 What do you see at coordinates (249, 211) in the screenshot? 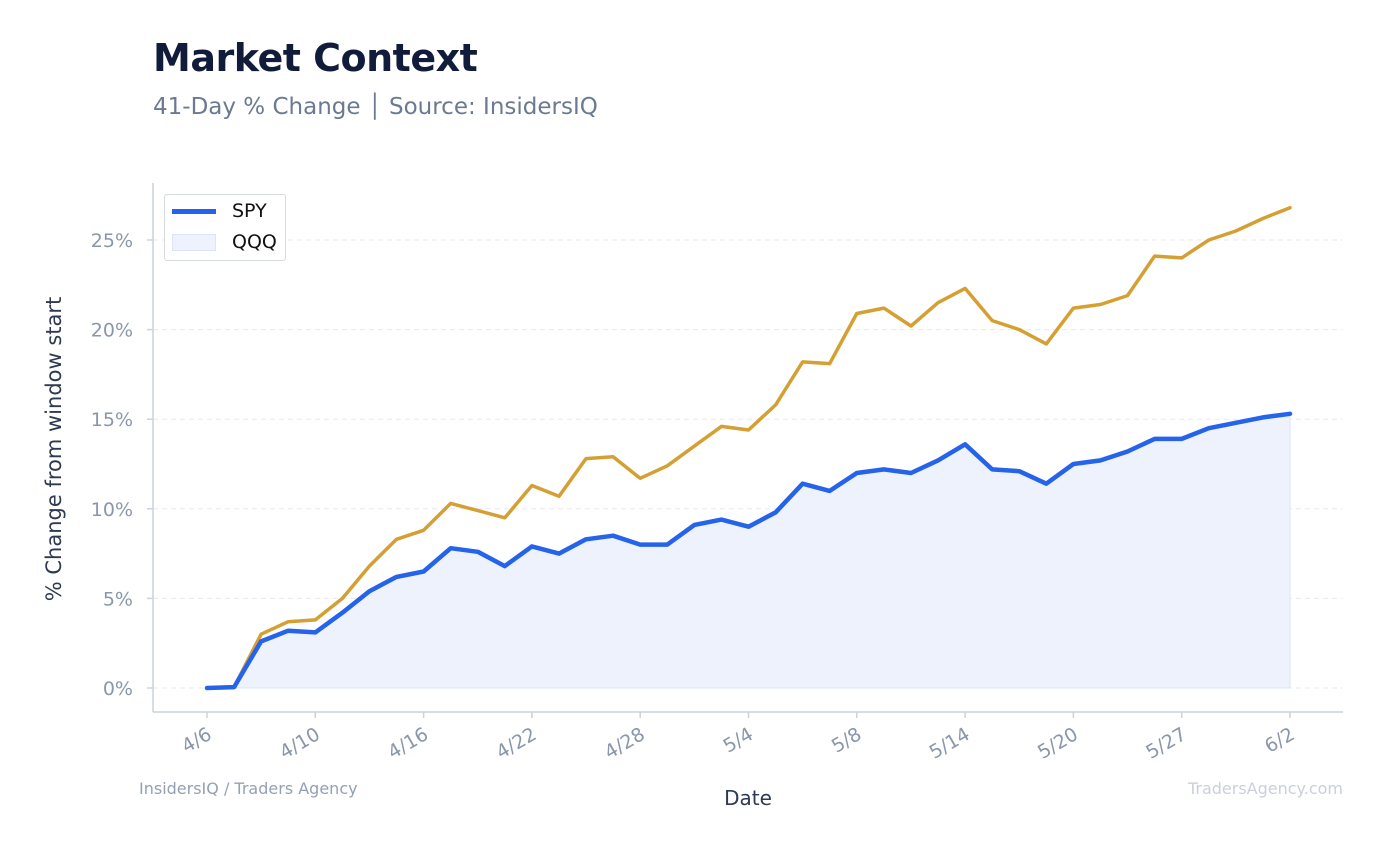
I see `legend-label-spy: SPY` at bounding box center [249, 211].